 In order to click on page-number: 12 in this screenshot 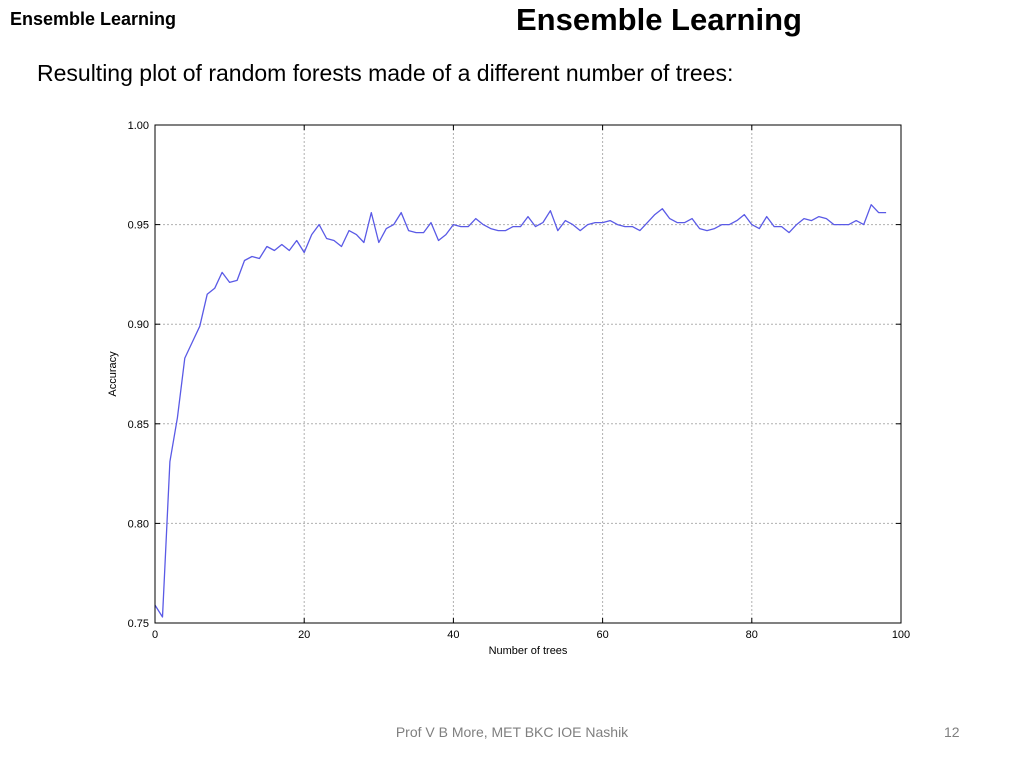, I will do `click(952, 732)`.